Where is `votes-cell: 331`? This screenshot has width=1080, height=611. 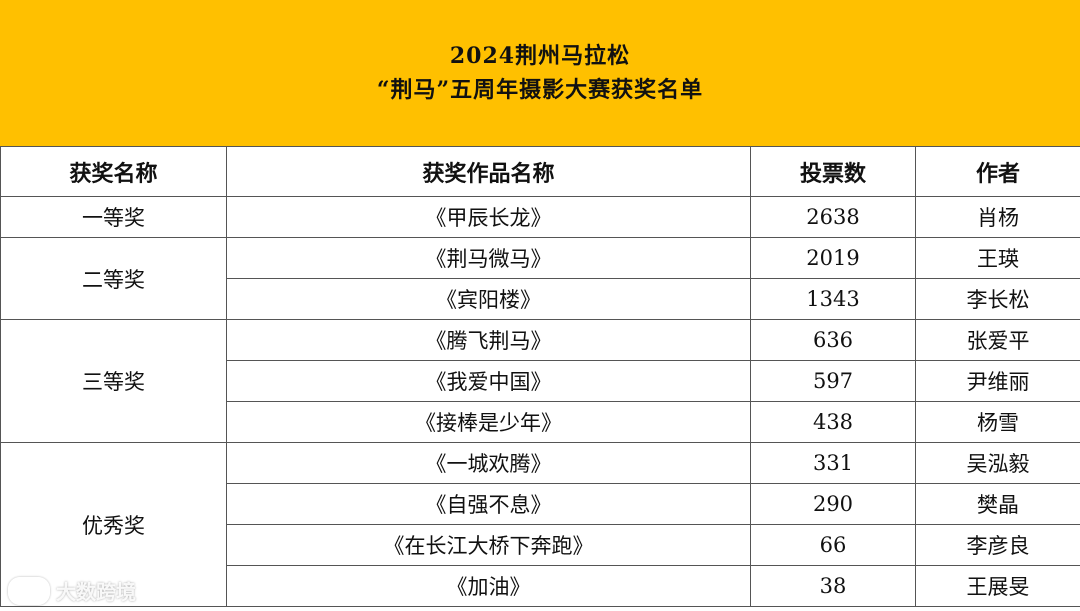
votes-cell: 331 is located at coordinates (833, 463).